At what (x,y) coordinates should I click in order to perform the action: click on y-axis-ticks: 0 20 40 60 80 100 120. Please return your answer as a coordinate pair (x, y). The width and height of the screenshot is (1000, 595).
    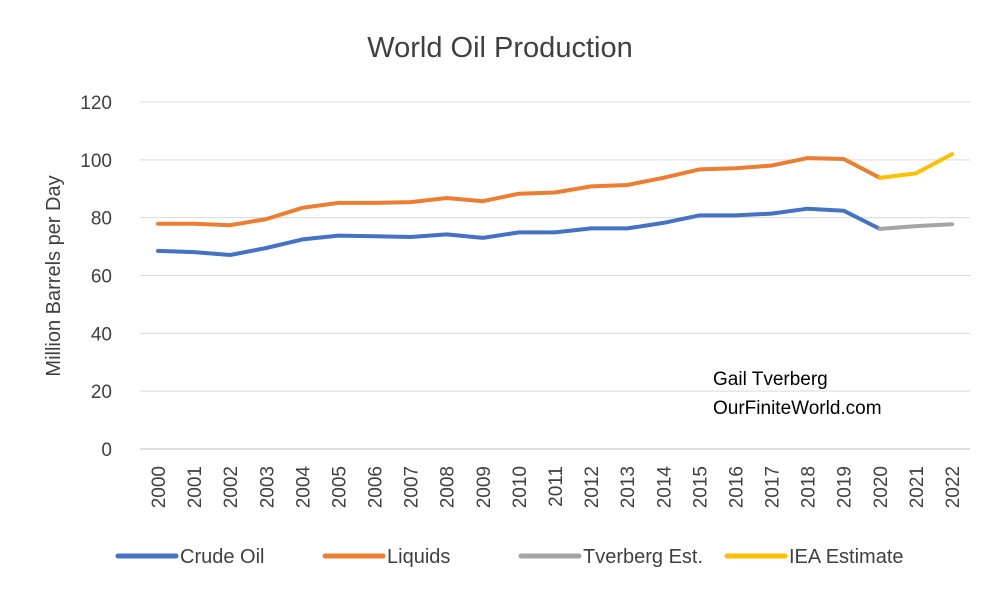
    Looking at the image, I should click on (96, 277).